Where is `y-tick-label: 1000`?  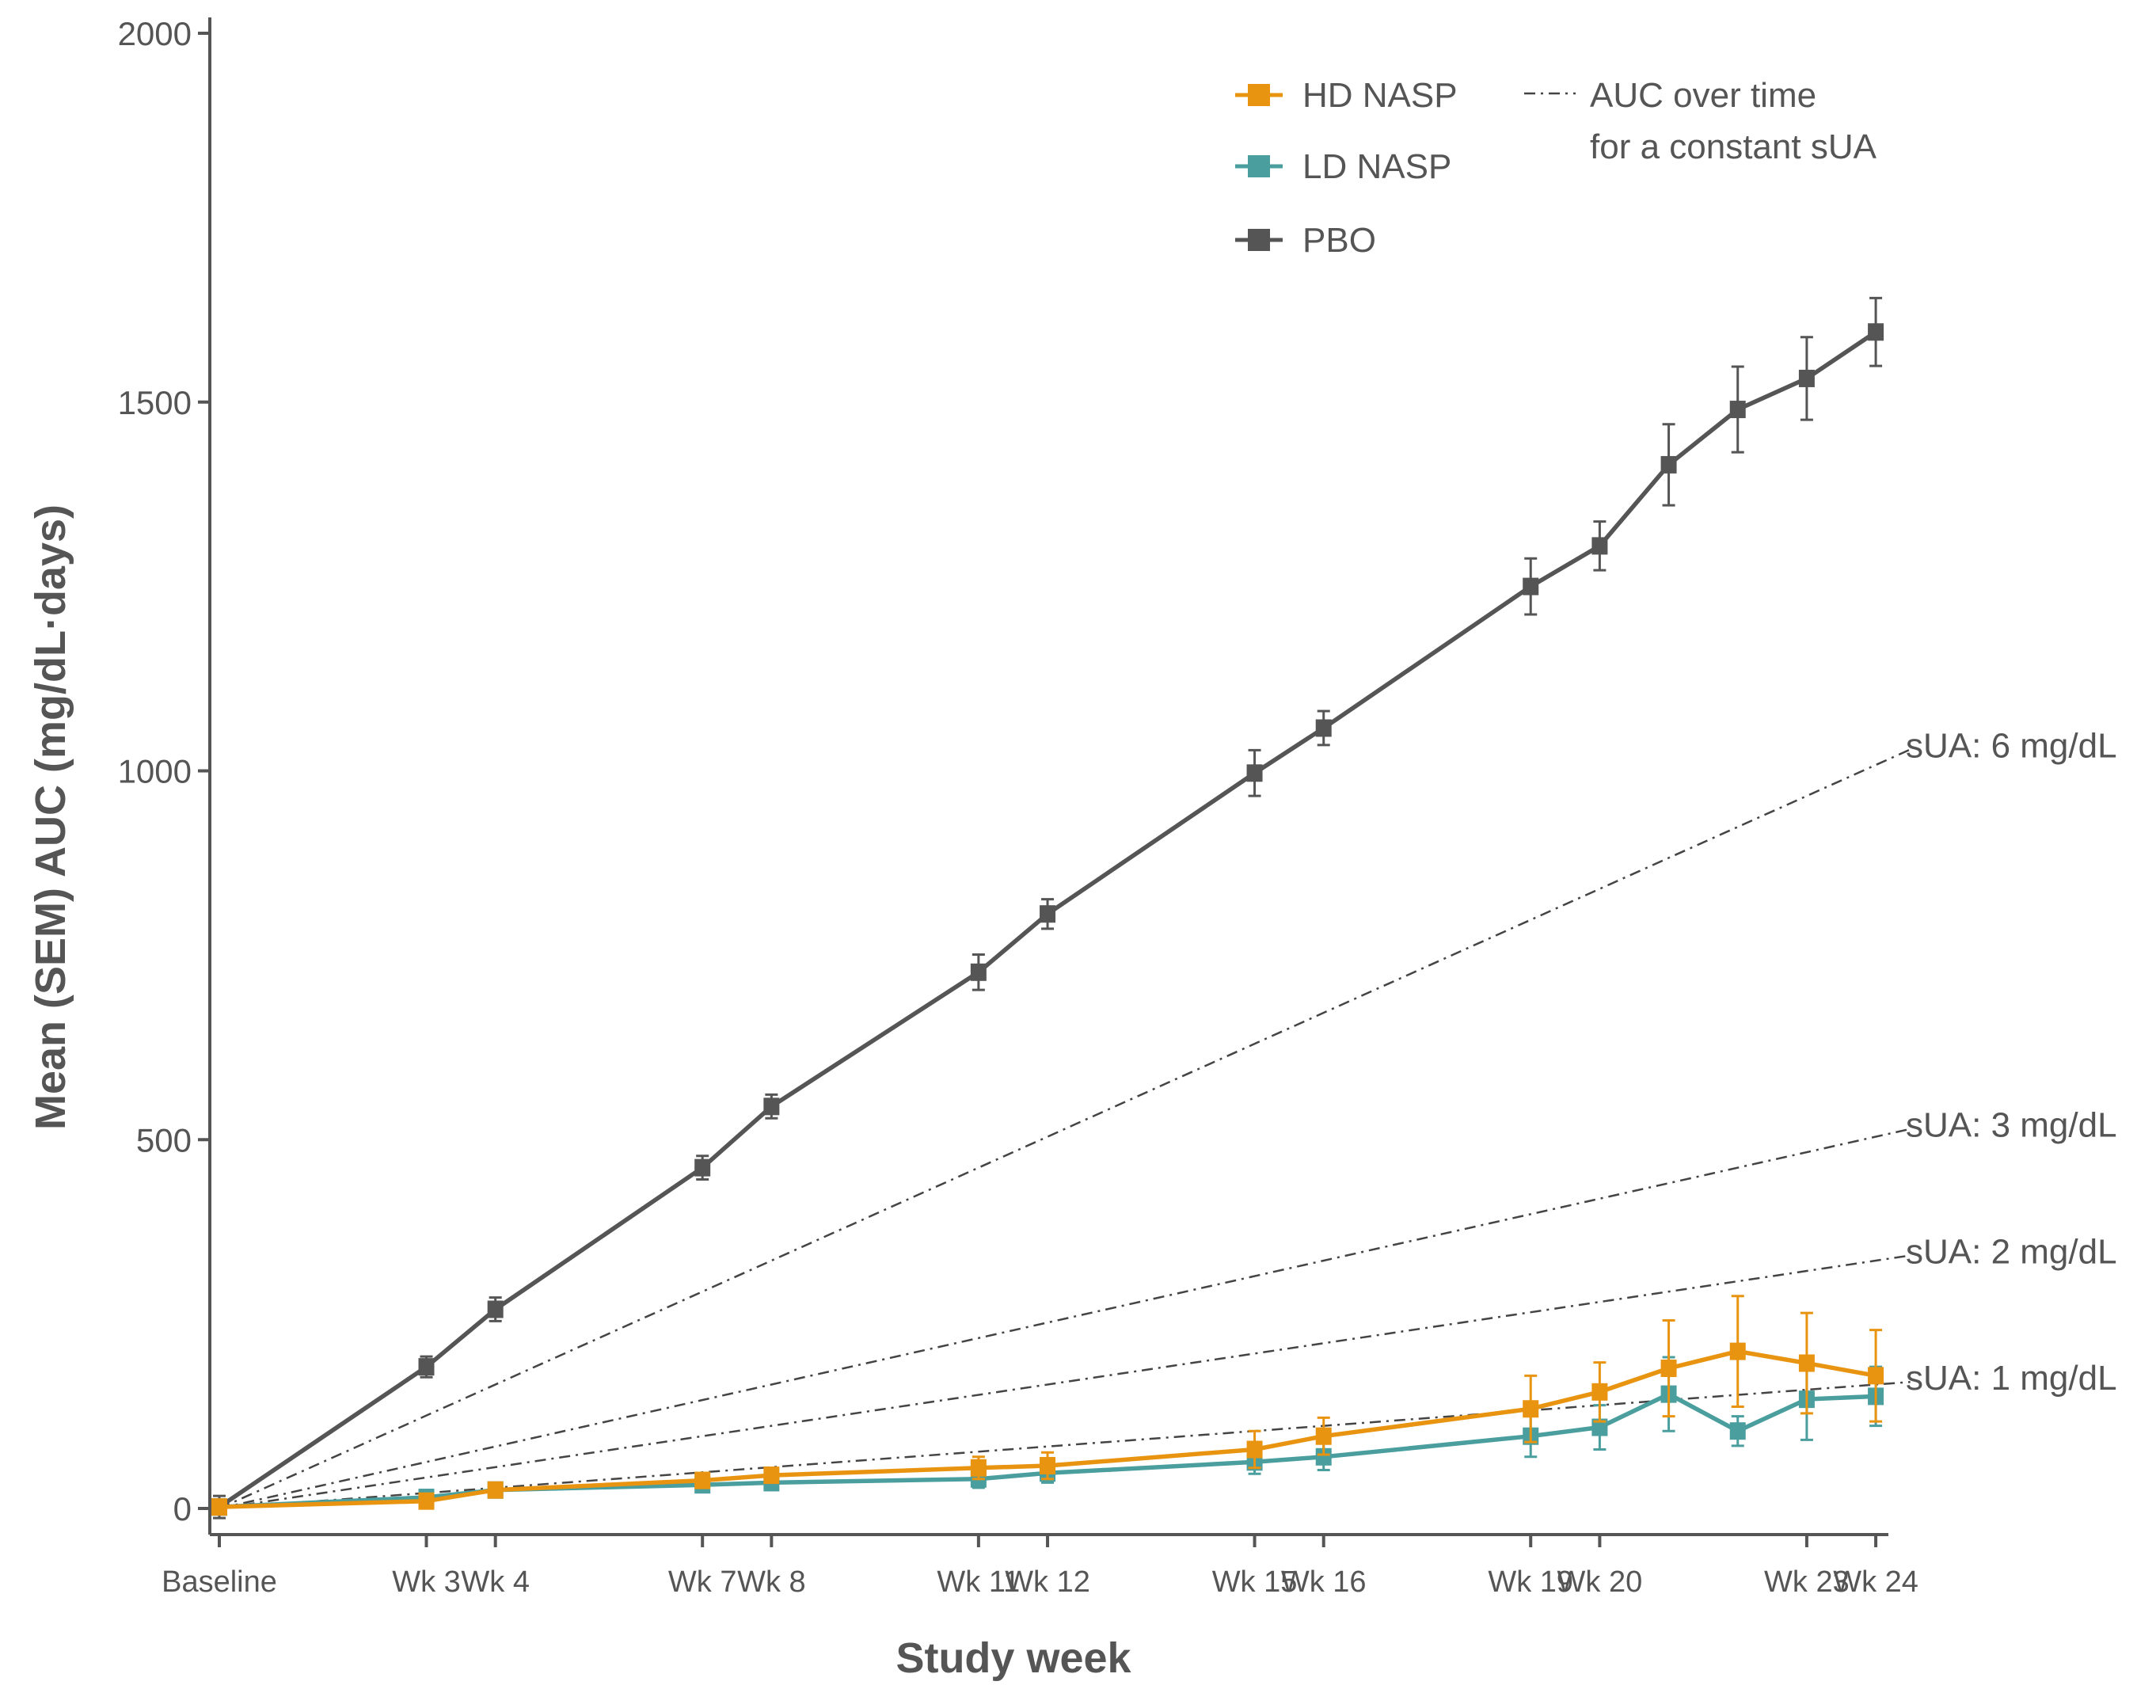 y-tick-label: 1000 is located at coordinates (155, 771).